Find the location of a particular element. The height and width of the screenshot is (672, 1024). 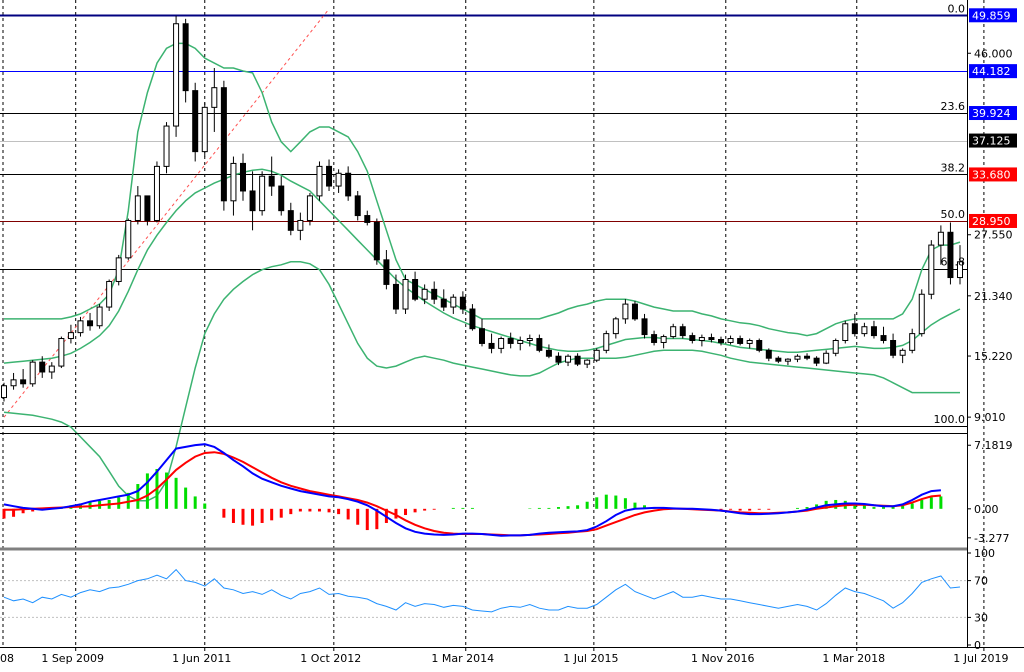

macd-main-line is located at coordinates (472, 490).